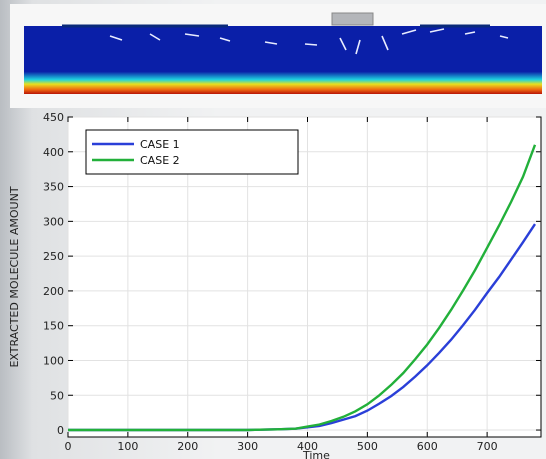 This screenshot has width=546, height=459. Describe the element at coordinates (160, 144) in the screenshot. I see `legend-label: CASE 1` at that location.